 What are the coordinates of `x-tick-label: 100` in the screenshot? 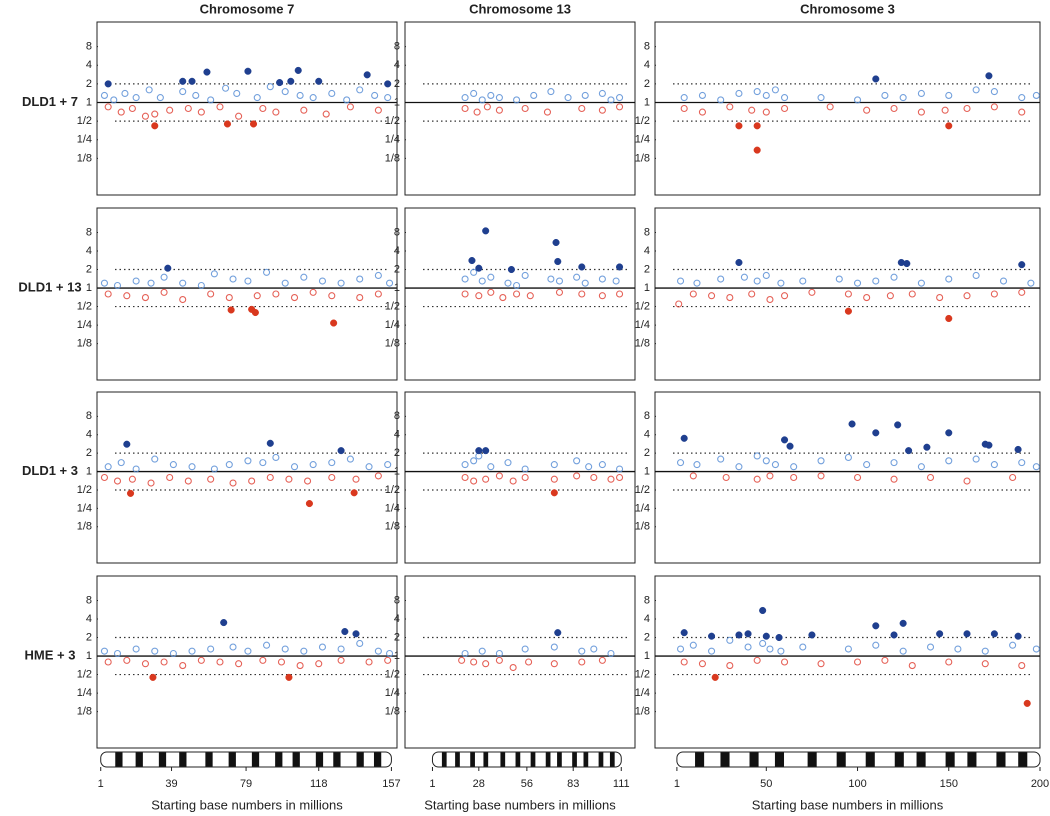 It's located at (857, 784).